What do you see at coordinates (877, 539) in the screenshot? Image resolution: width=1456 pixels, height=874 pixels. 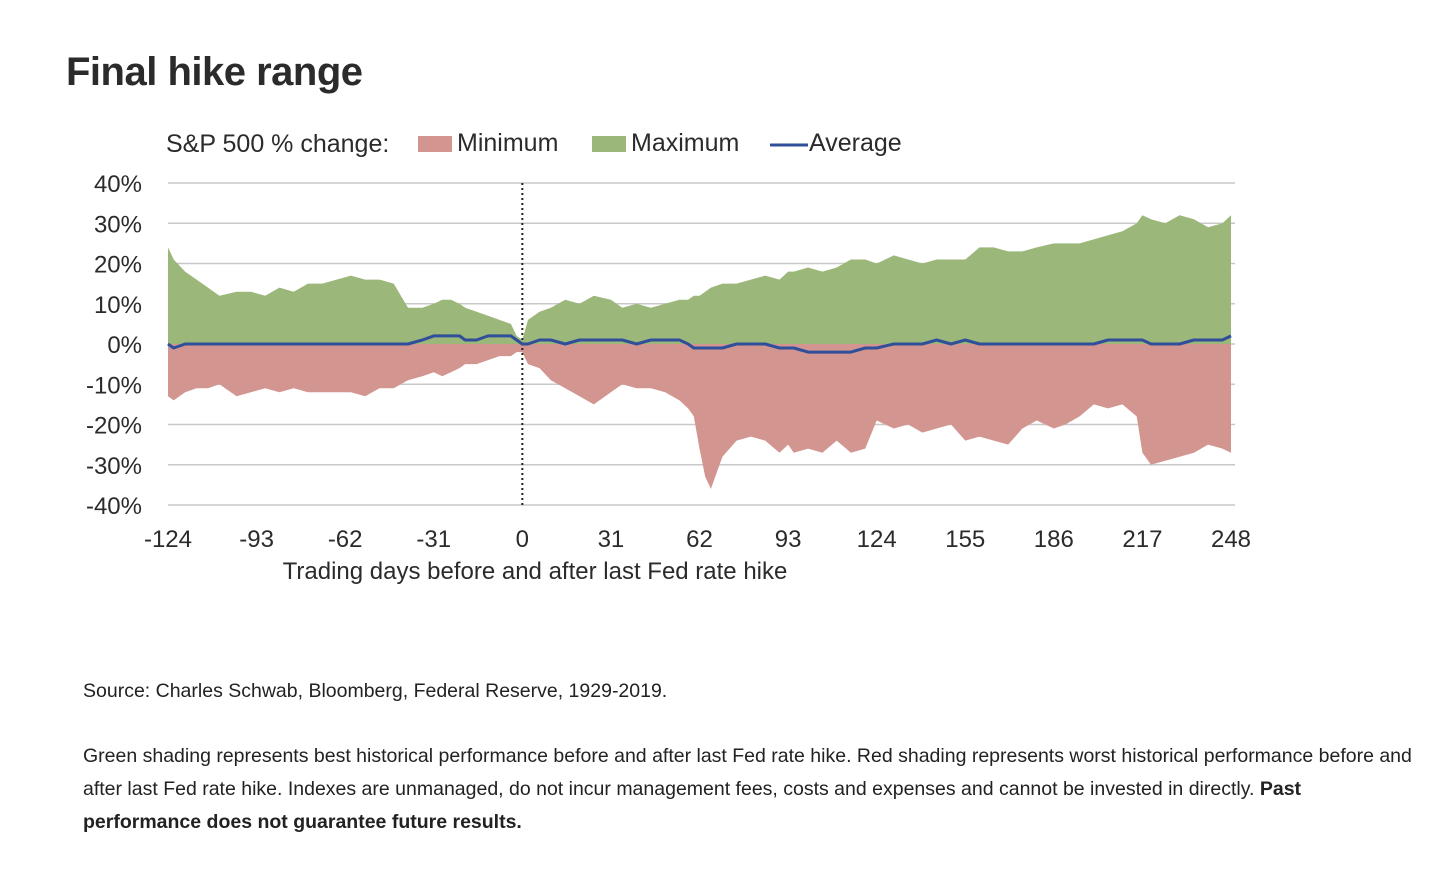 I see `x-tick-label: 124` at bounding box center [877, 539].